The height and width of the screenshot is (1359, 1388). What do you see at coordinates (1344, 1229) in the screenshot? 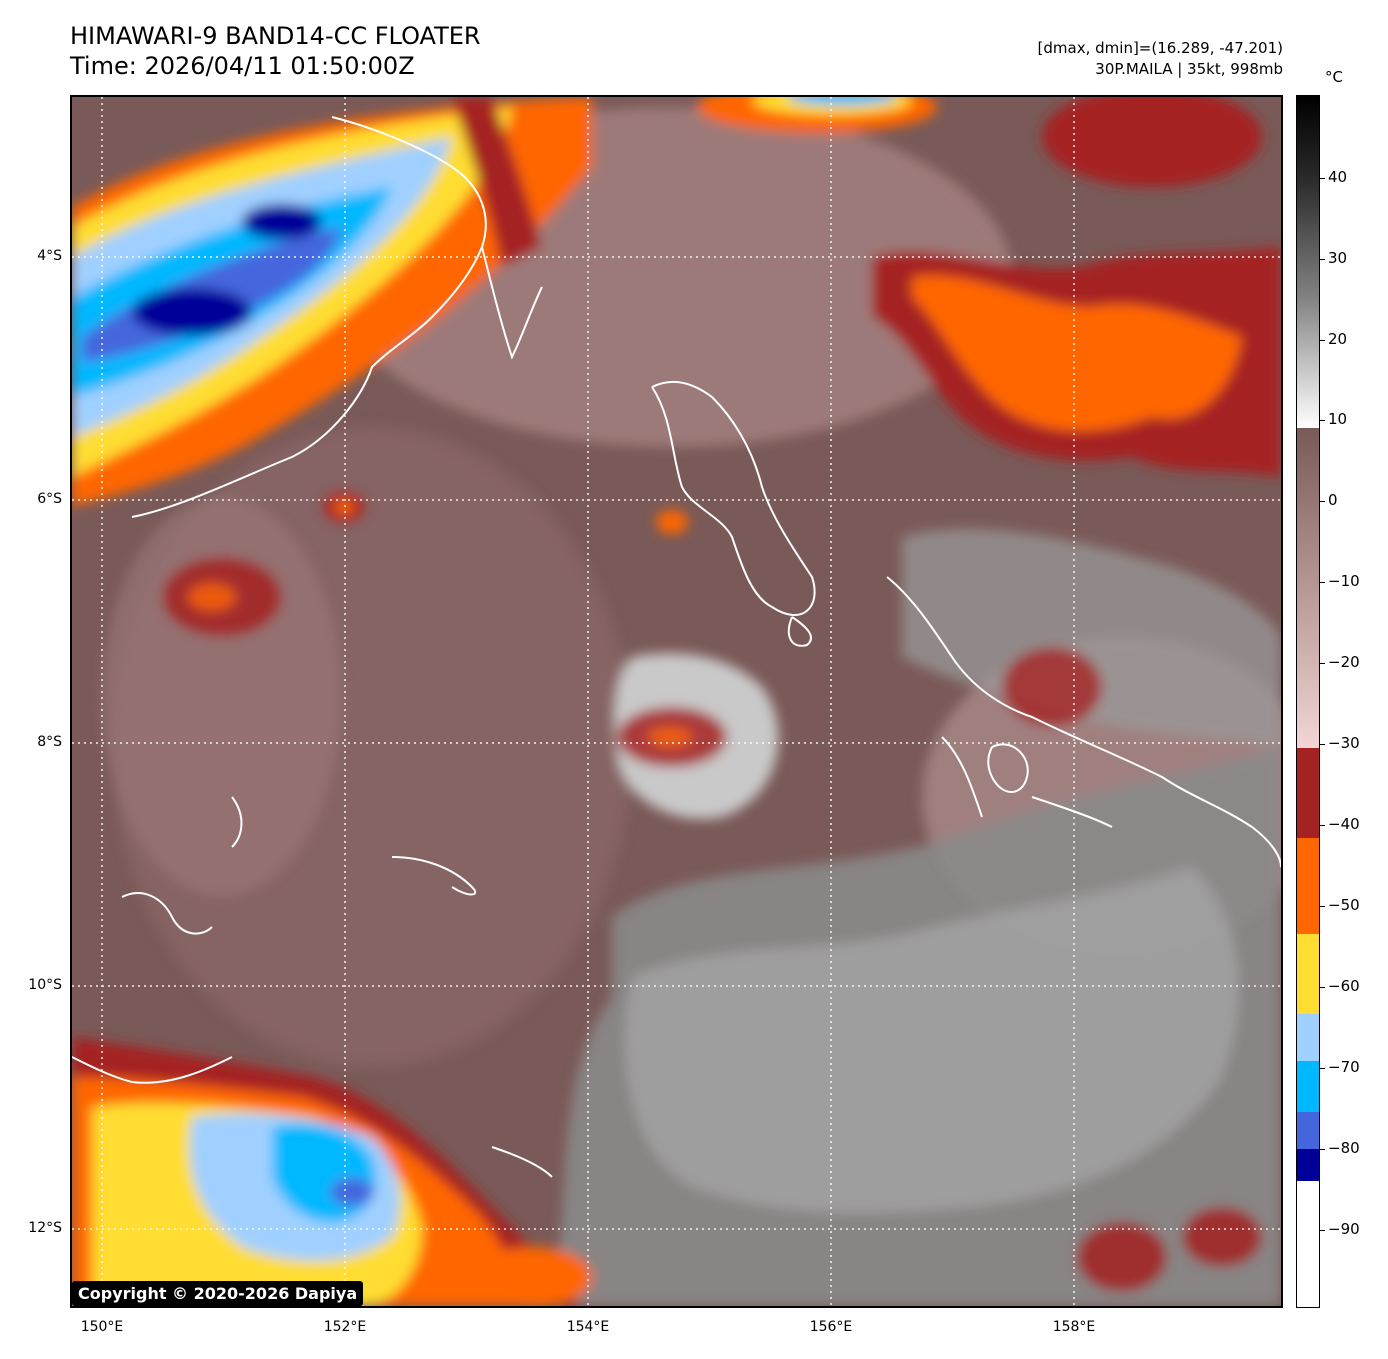
I see `colorbar-tick-minus90: −90` at bounding box center [1344, 1229].